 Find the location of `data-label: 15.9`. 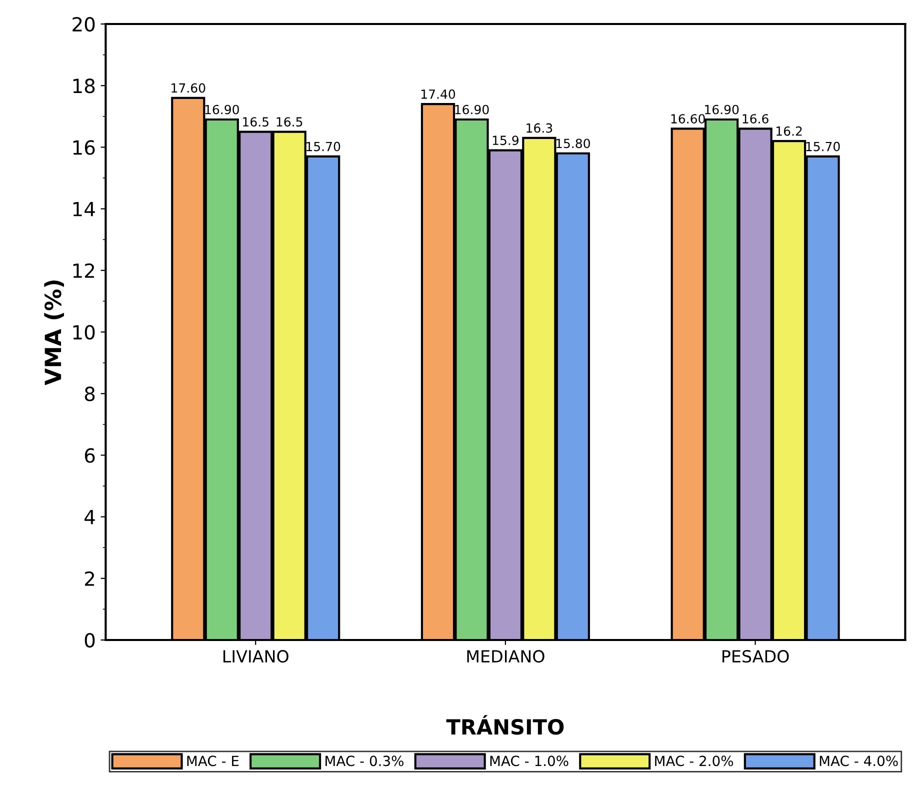

data-label: 15.9 is located at coordinates (505, 141).